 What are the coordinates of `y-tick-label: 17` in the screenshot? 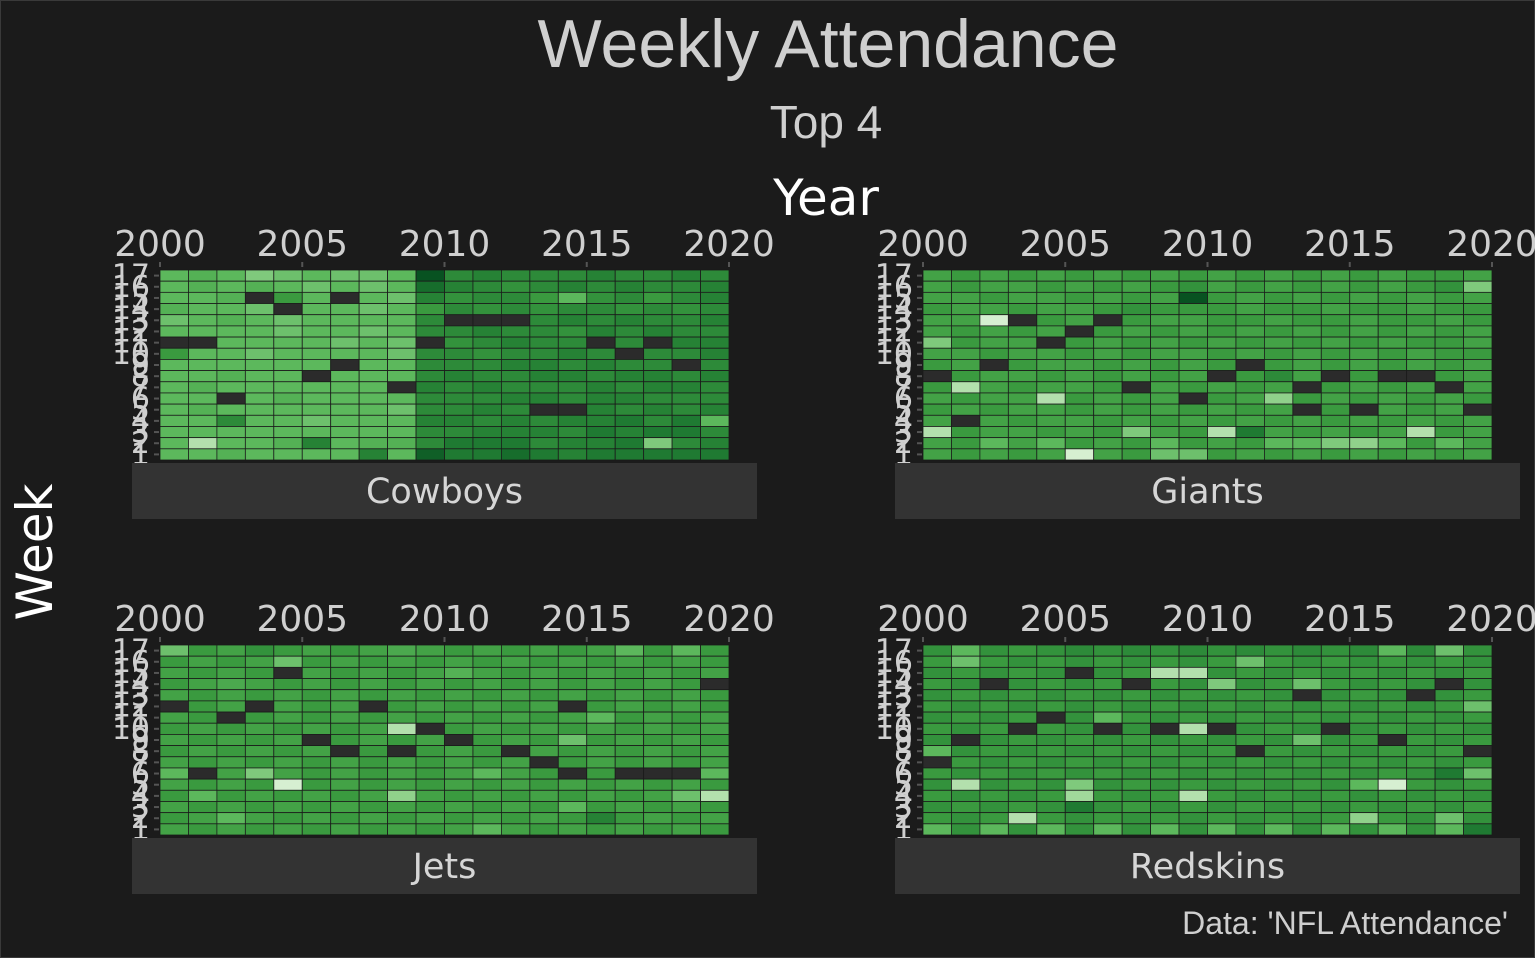 It's located at (131, 276).